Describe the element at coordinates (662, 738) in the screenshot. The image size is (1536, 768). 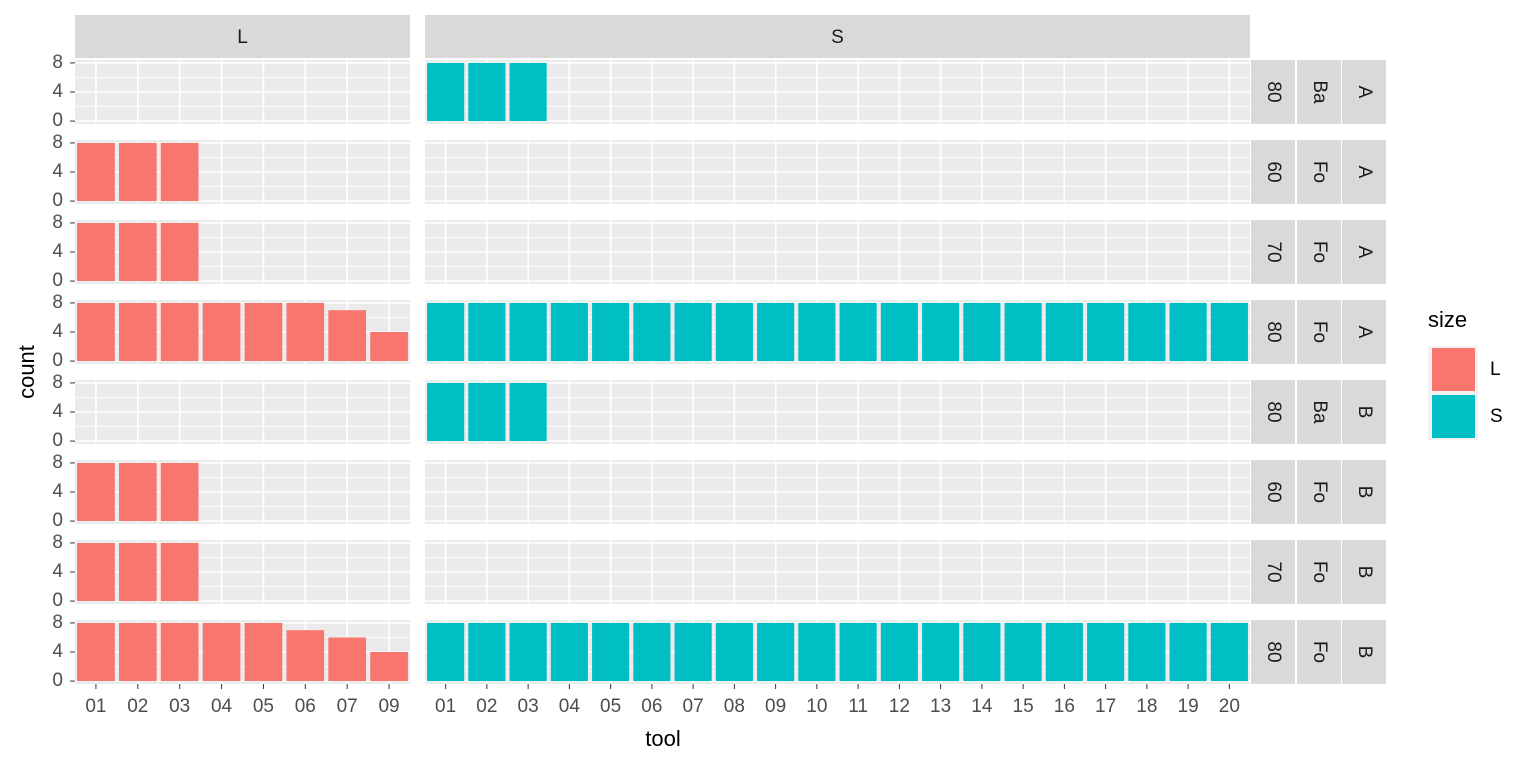
I see `x-axis-label: tool` at that location.